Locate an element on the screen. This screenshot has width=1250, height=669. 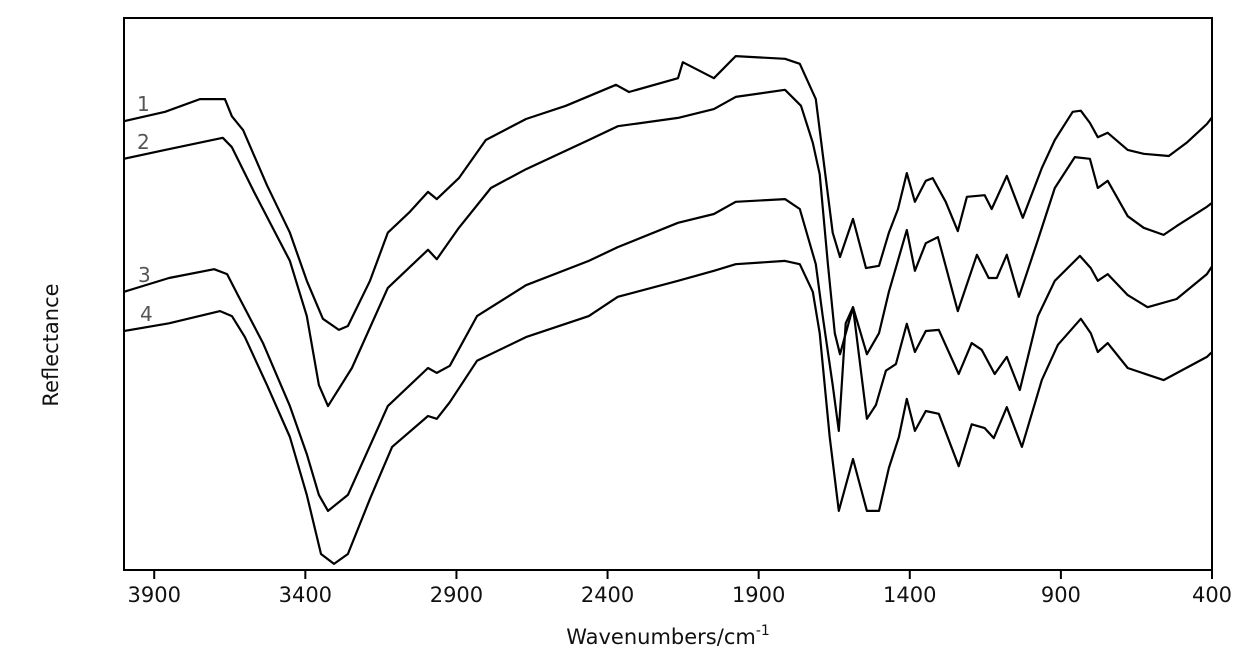
x-tick-label: 1400 is located at coordinates (909, 595).